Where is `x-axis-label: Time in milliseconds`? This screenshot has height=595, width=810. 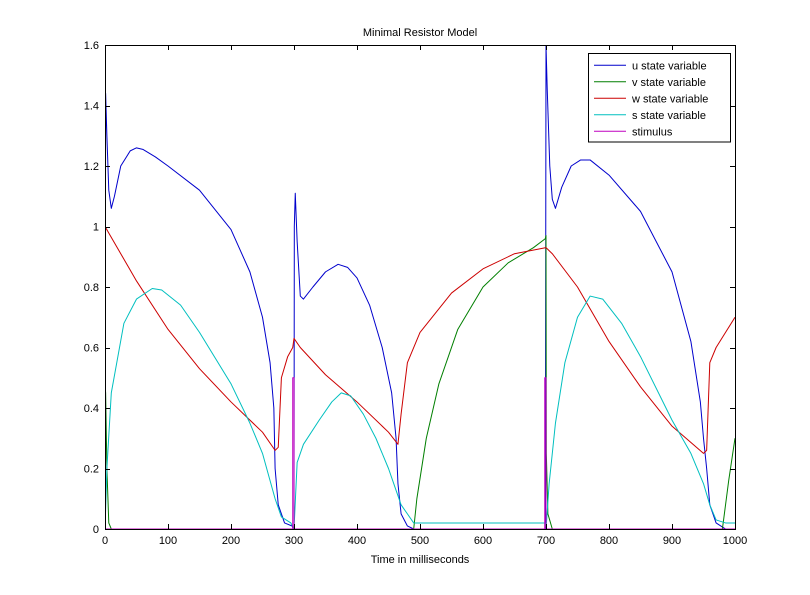
x-axis-label: Time in milliseconds is located at coordinates (420, 560).